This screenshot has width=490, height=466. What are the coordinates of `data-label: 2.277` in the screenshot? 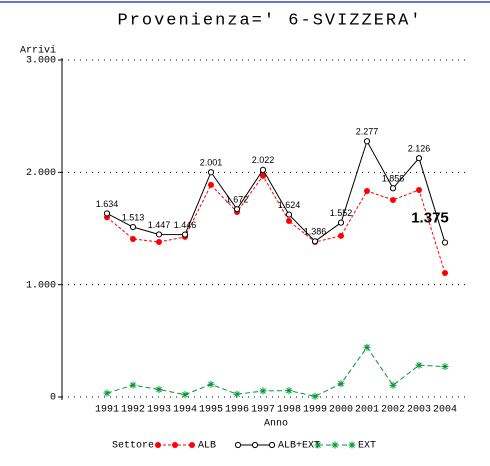 It's located at (367, 132).